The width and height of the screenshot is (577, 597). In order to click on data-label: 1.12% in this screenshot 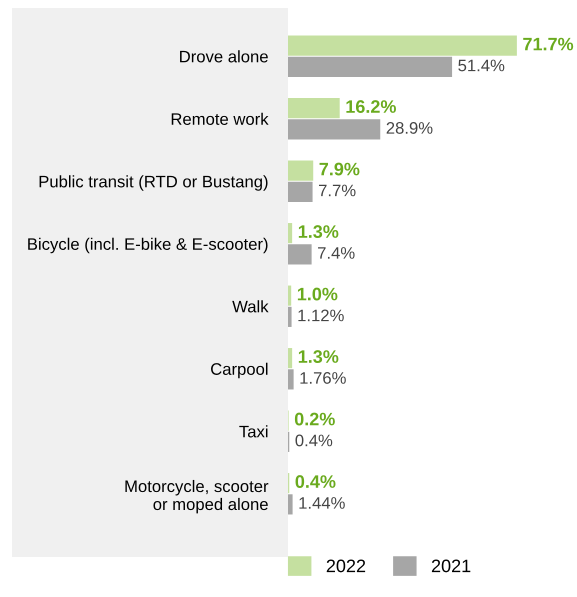, I will do `click(321, 316)`.